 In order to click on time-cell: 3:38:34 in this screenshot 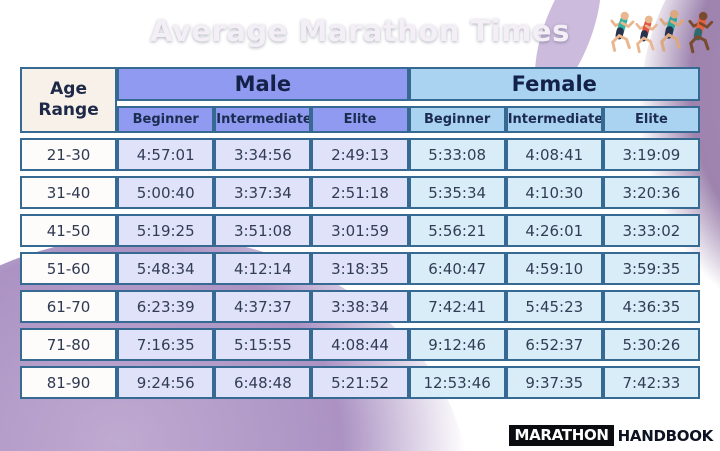, I will do `click(360, 306)`.